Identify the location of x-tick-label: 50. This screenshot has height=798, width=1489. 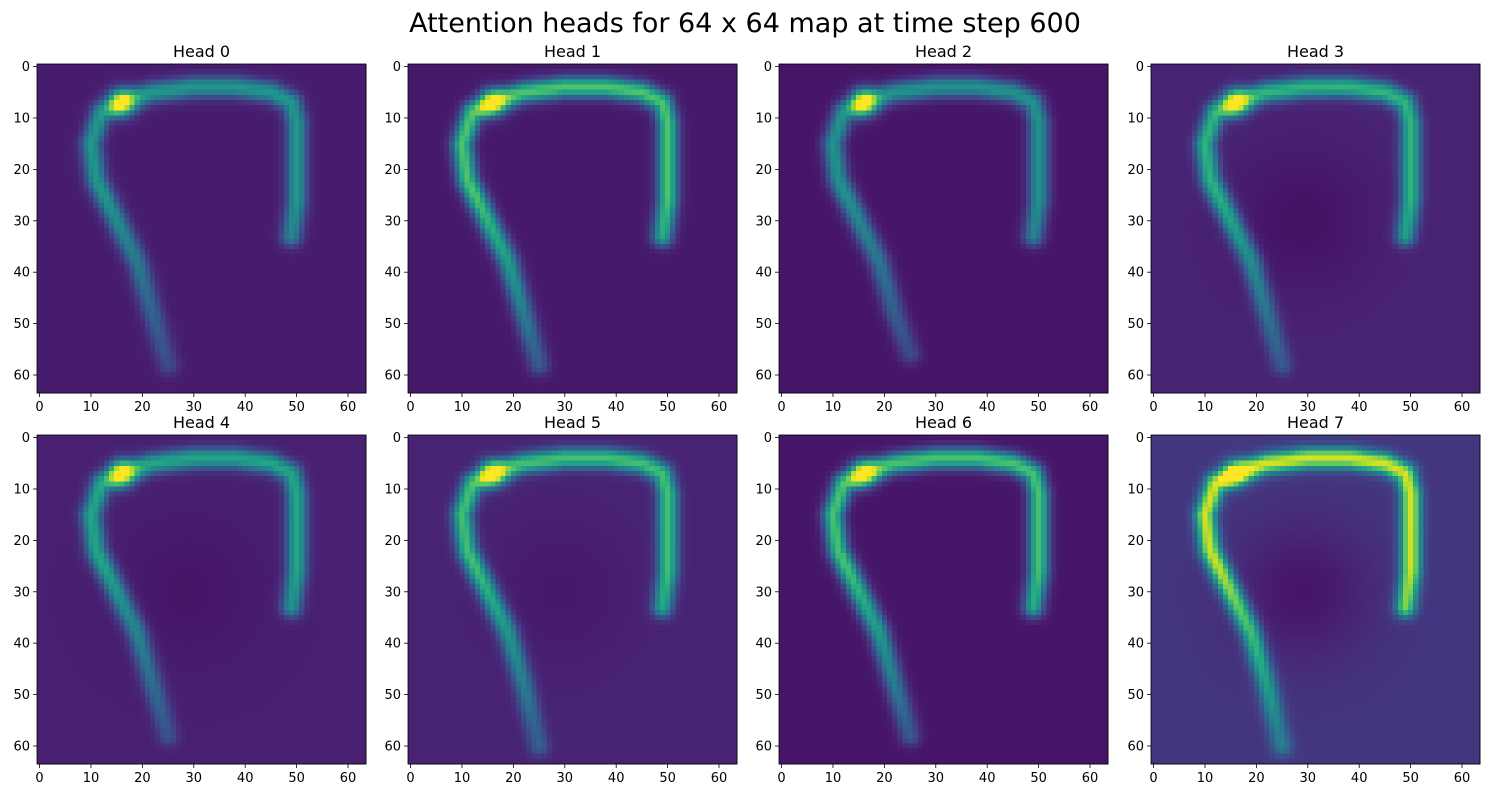
(296, 407).